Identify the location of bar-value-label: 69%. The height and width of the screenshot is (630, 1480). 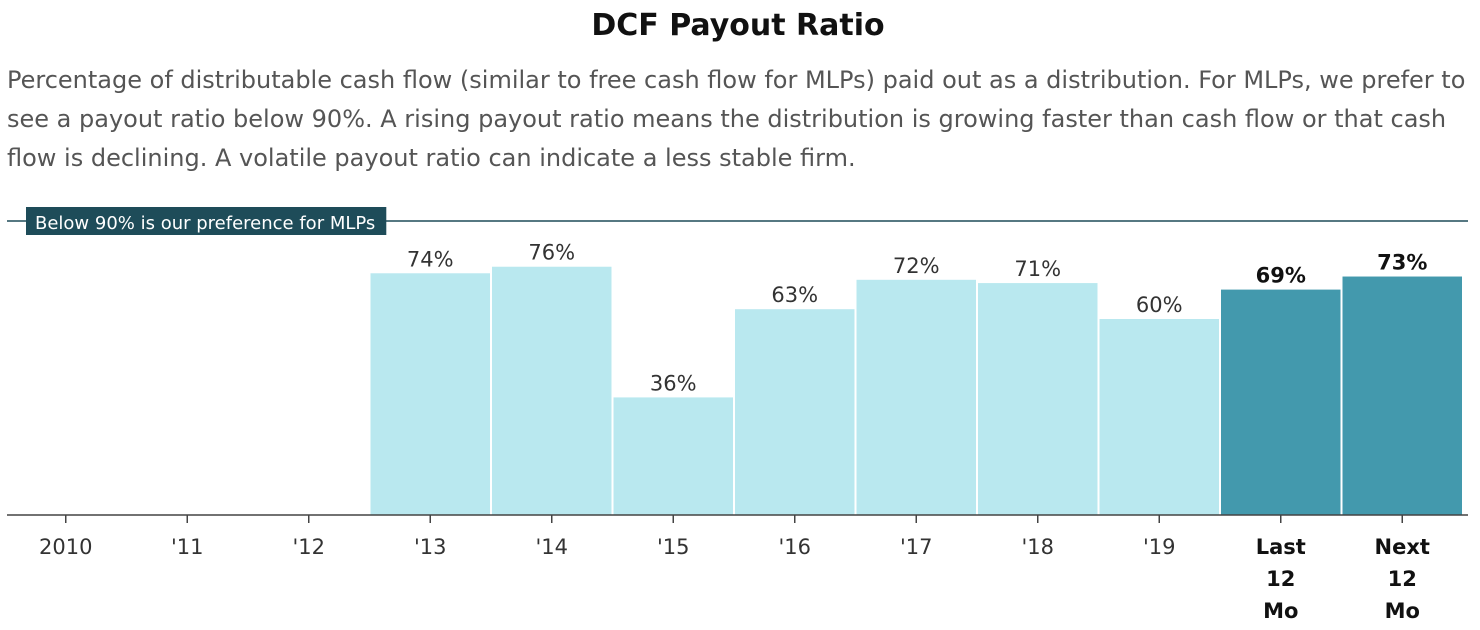
(1281, 276).